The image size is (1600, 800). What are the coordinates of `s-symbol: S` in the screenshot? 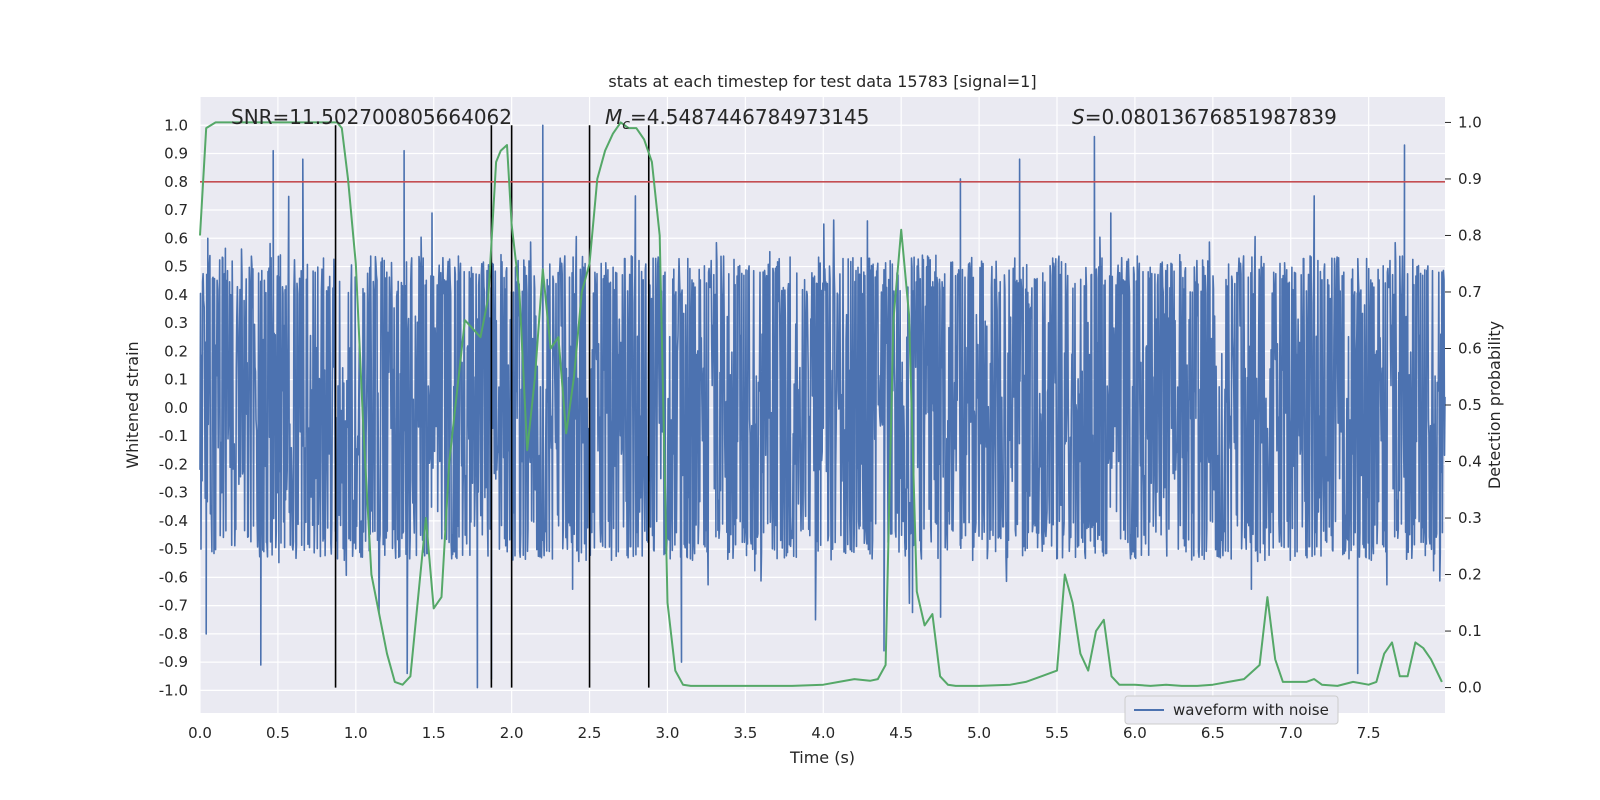 It's located at (1078, 117).